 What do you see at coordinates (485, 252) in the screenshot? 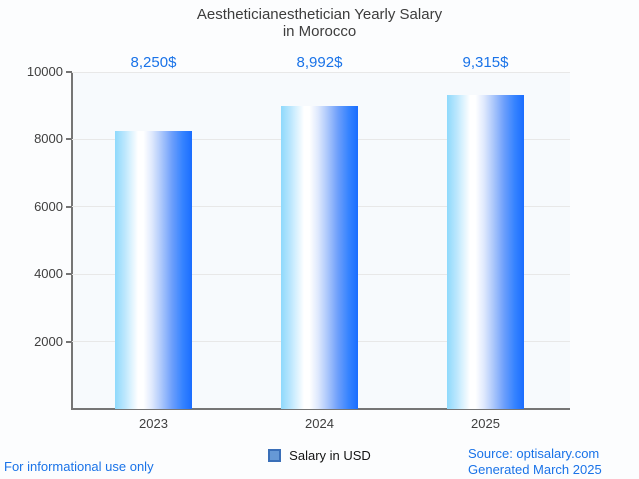
I see `bar-2025` at bounding box center [485, 252].